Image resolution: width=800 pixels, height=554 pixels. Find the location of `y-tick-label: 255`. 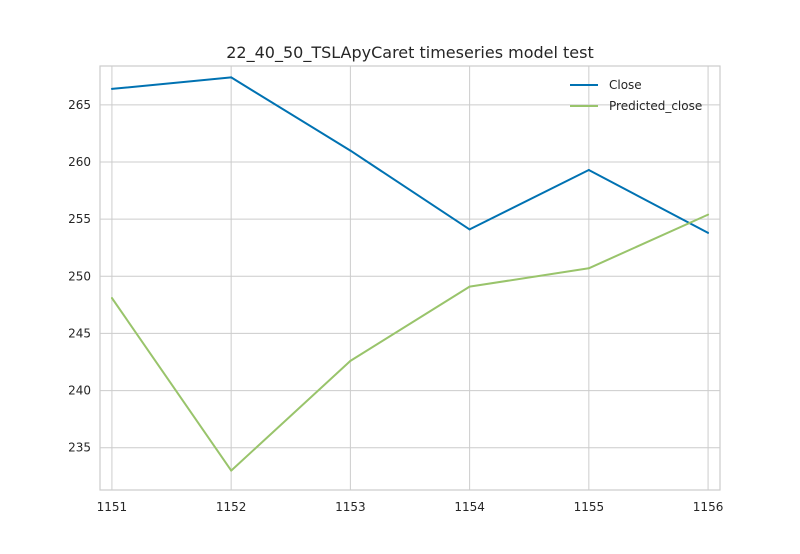

y-tick-label: 255 is located at coordinates (79, 219).